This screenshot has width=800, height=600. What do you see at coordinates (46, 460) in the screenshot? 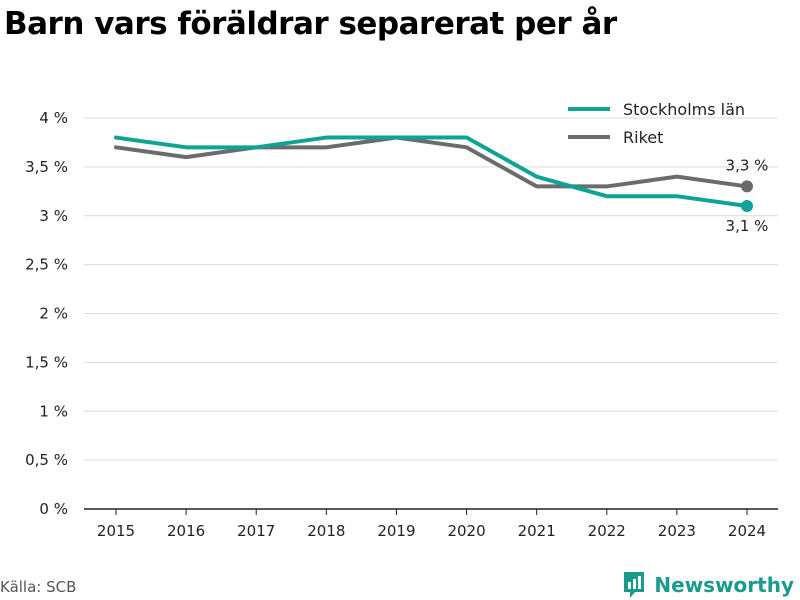
I see `y-tick-label: 0,5 %` at bounding box center [46, 460].